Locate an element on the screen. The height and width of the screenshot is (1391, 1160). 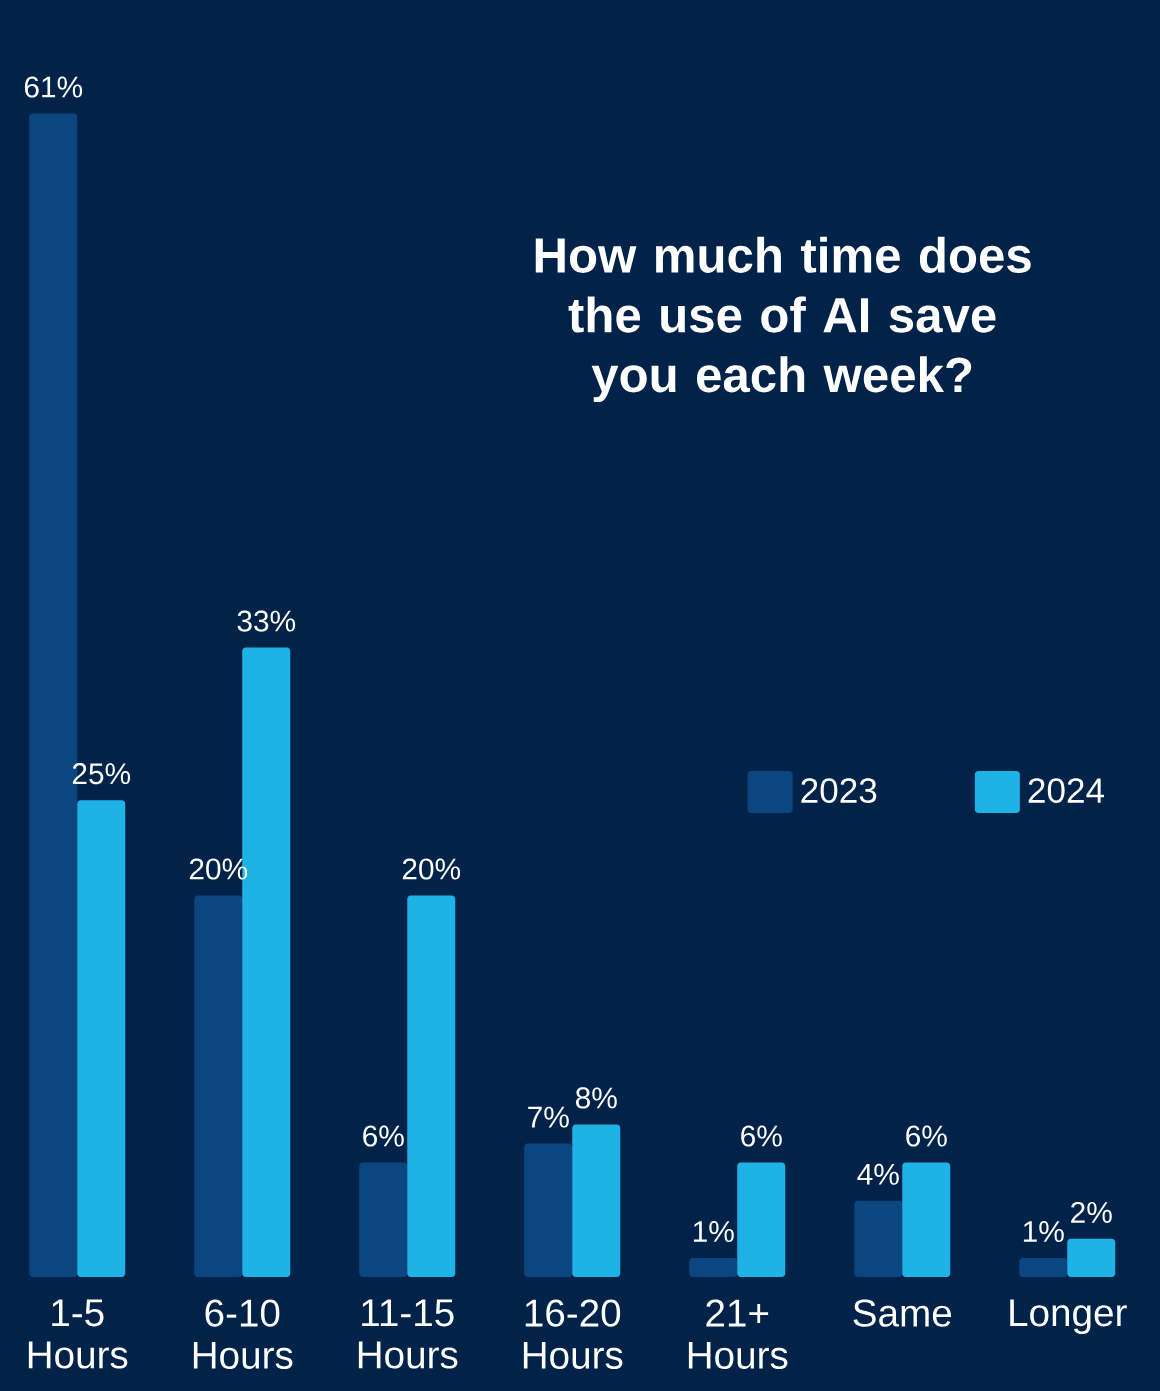
x-tick-label: 1-5 Hours is located at coordinates (78, 1334).